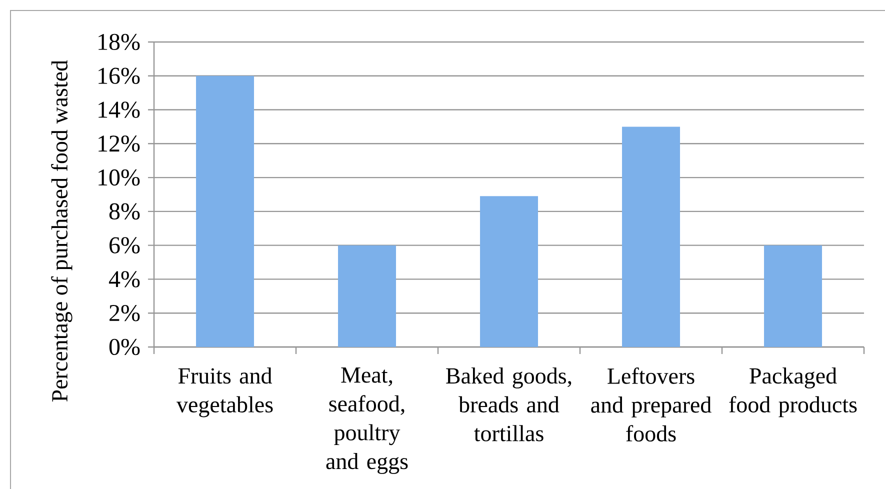 This screenshot has width=885, height=489. I want to click on y-tick-label: 16%, so click(119, 76).